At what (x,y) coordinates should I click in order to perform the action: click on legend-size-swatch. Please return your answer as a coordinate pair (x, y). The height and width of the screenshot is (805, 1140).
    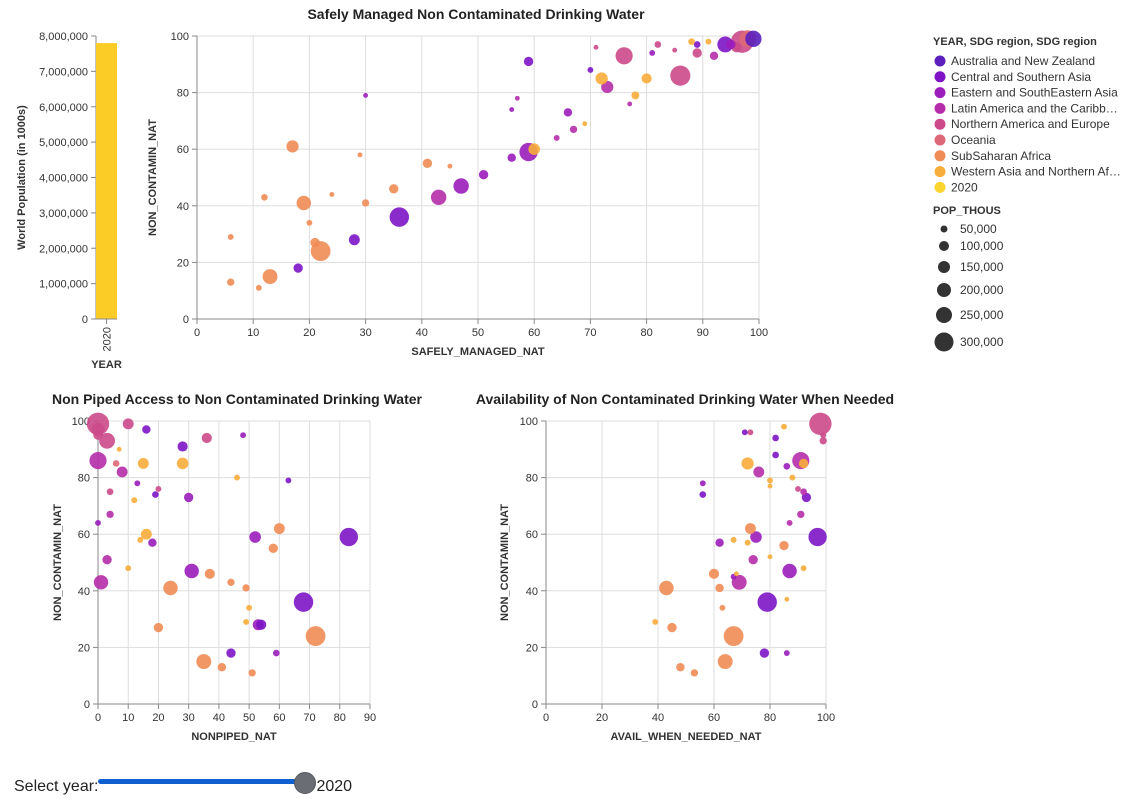
    Looking at the image, I should click on (944, 246).